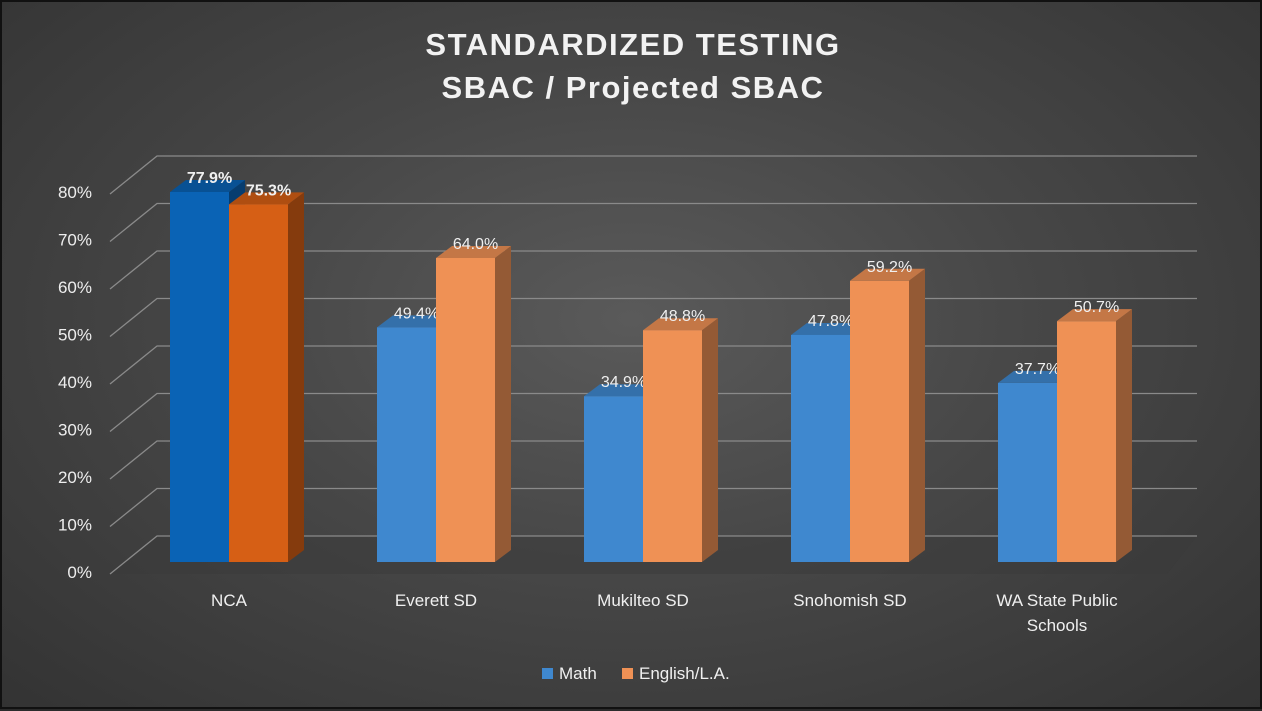  What do you see at coordinates (229, 600) in the screenshot?
I see `x-category-label: NCA` at bounding box center [229, 600].